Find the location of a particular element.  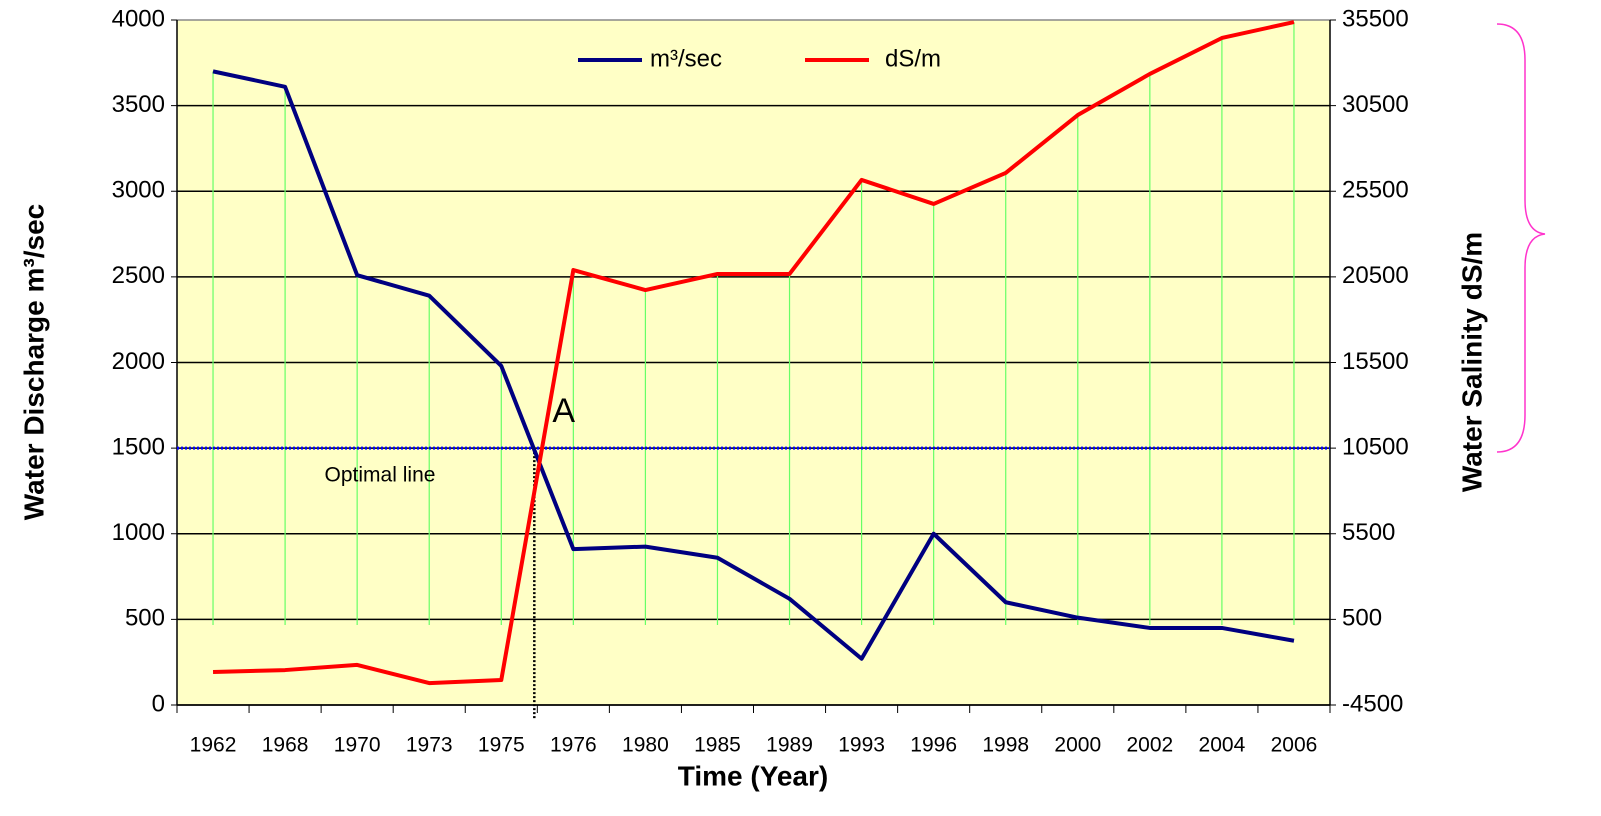

y-tick-label: 3500 is located at coordinates (138, 104).